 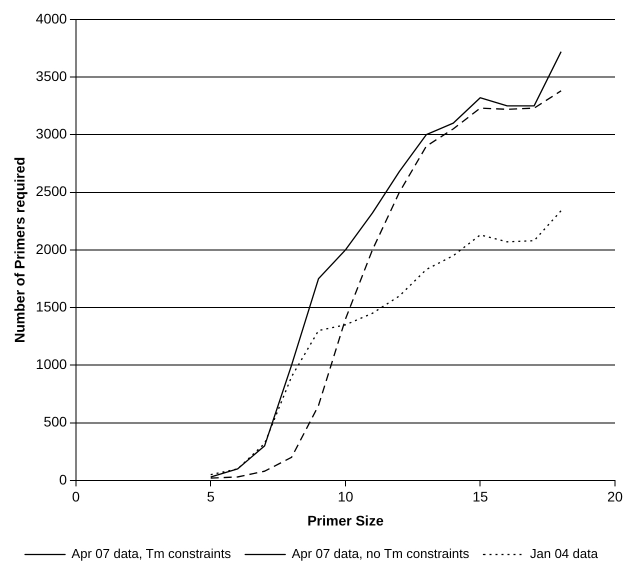 What do you see at coordinates (56, 422) in the screenshot?
I see `y-tick-label: 500` at bounding box center [56, 422].